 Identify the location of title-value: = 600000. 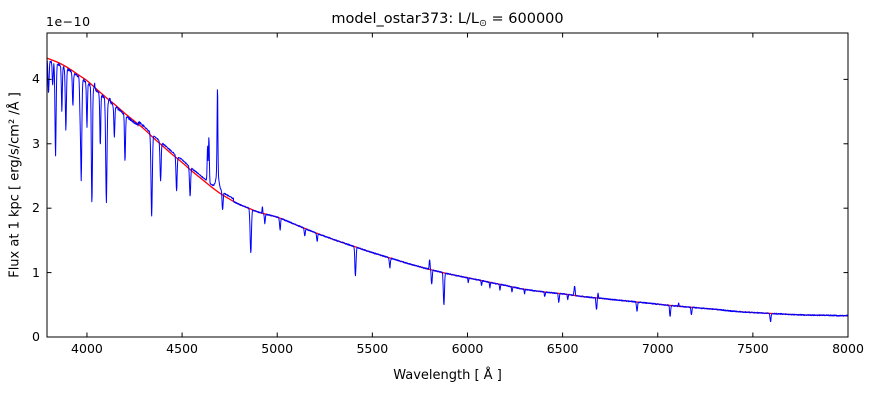
(525, 19).